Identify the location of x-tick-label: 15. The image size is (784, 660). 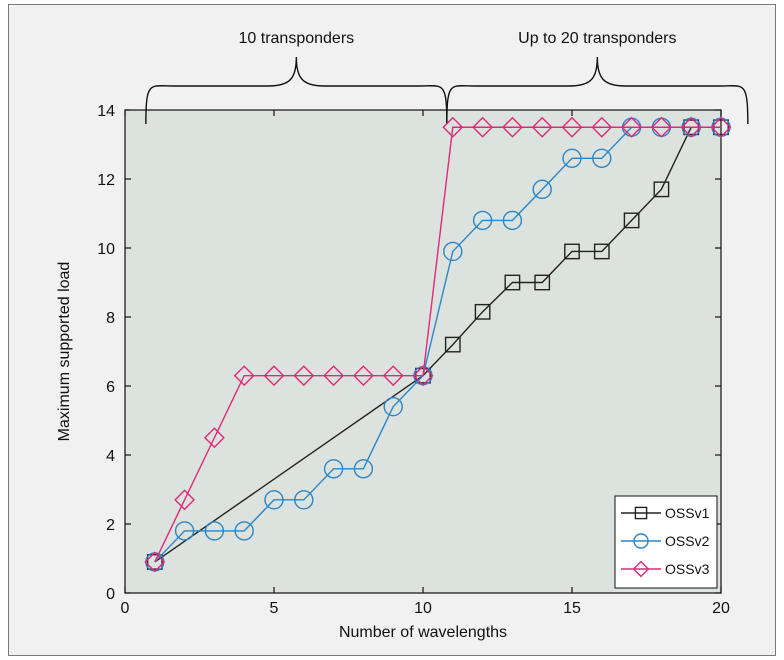
(572, 608).